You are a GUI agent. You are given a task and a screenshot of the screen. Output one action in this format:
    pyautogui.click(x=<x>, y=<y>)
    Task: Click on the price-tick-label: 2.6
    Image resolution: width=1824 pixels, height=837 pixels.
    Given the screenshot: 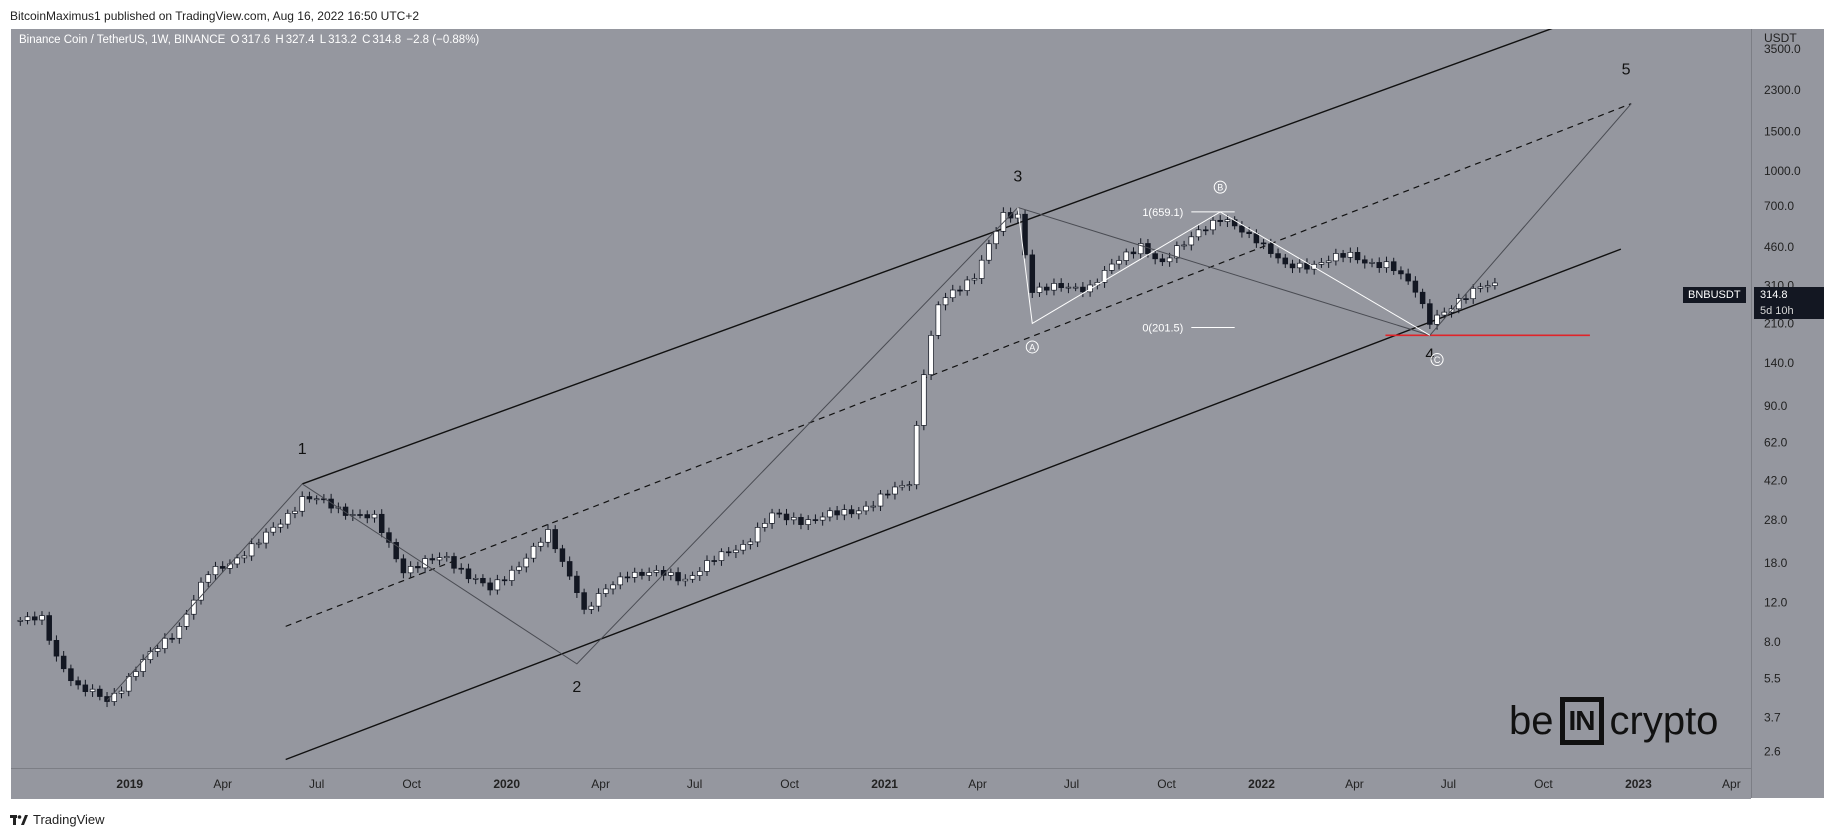 What is the action you would take?
    pyautogui.click(x=1772, y=752)
    